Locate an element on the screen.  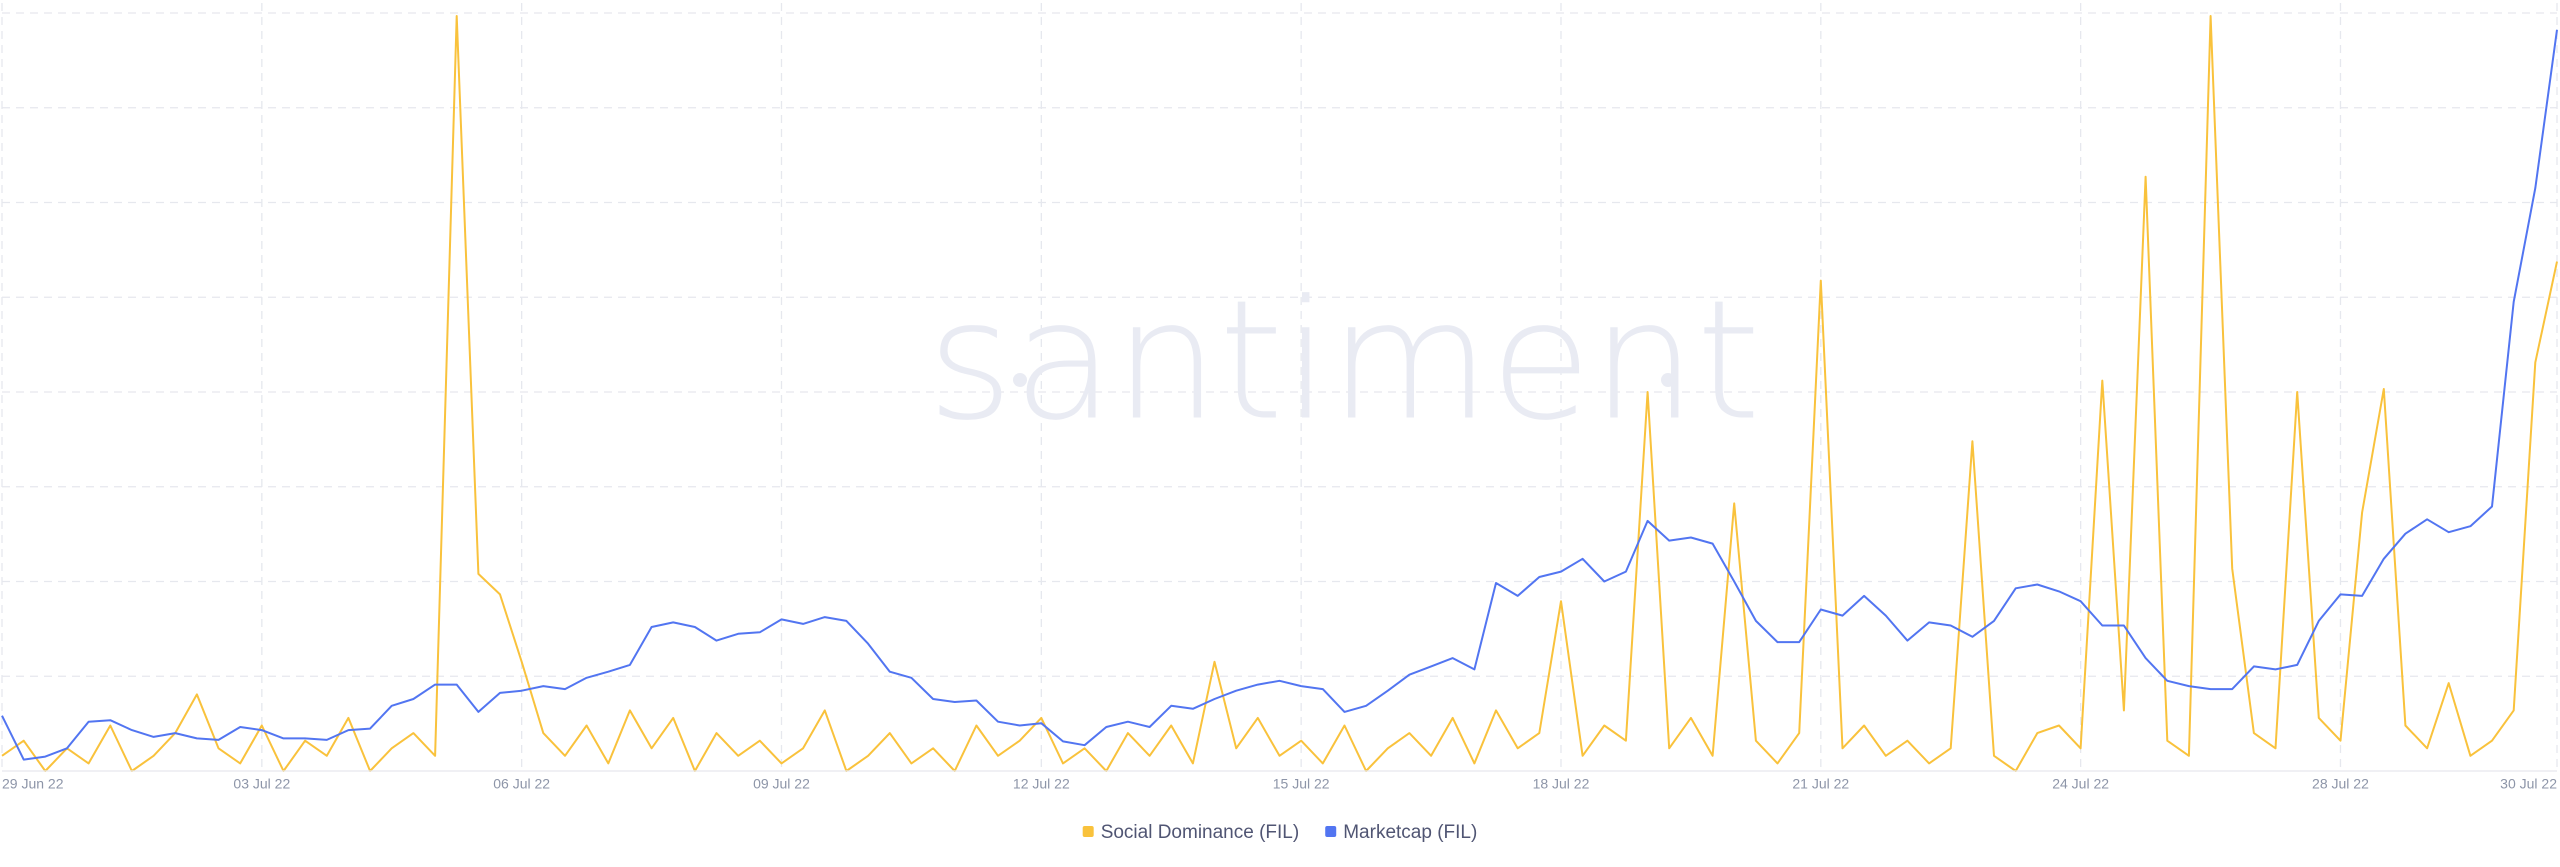
x-tick-label: 15 Jul 22 is located at coordinates (1301, 784).